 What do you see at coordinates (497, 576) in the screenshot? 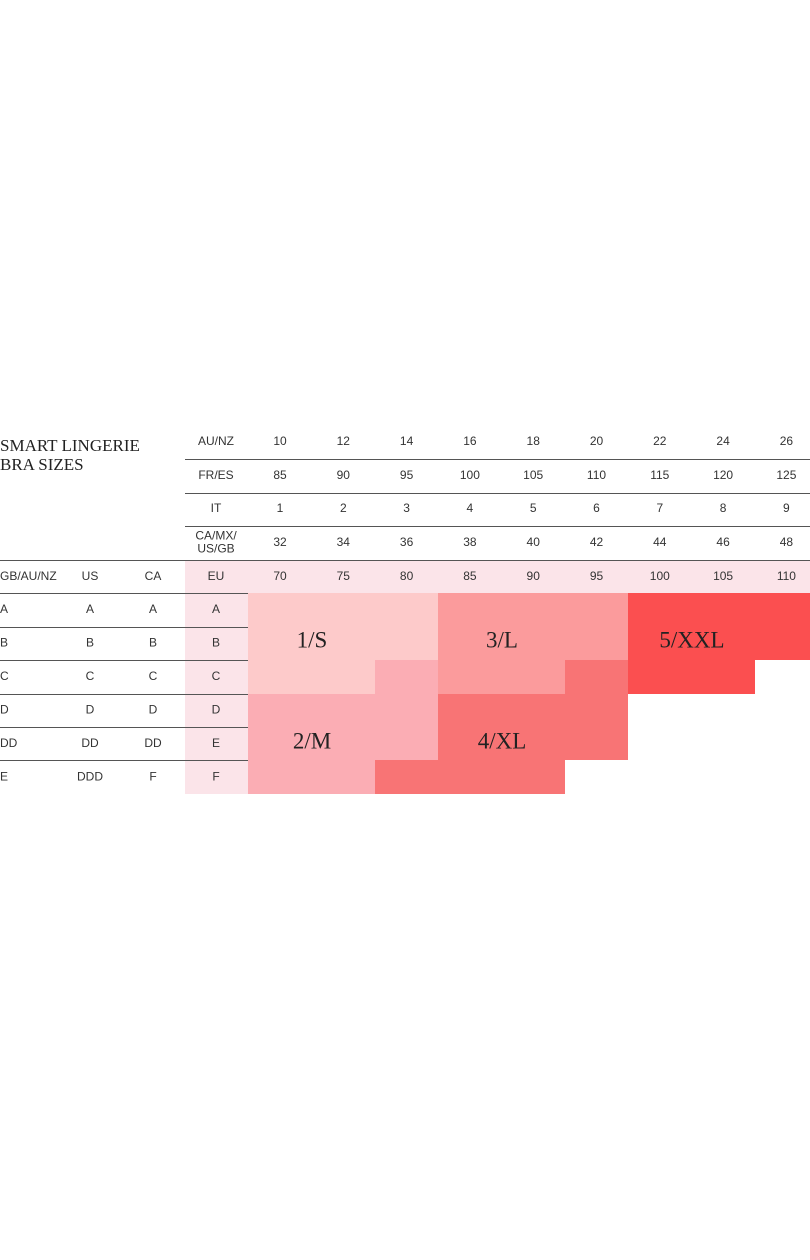
I see `eu-row-bg` at bounding box center [497, 576].